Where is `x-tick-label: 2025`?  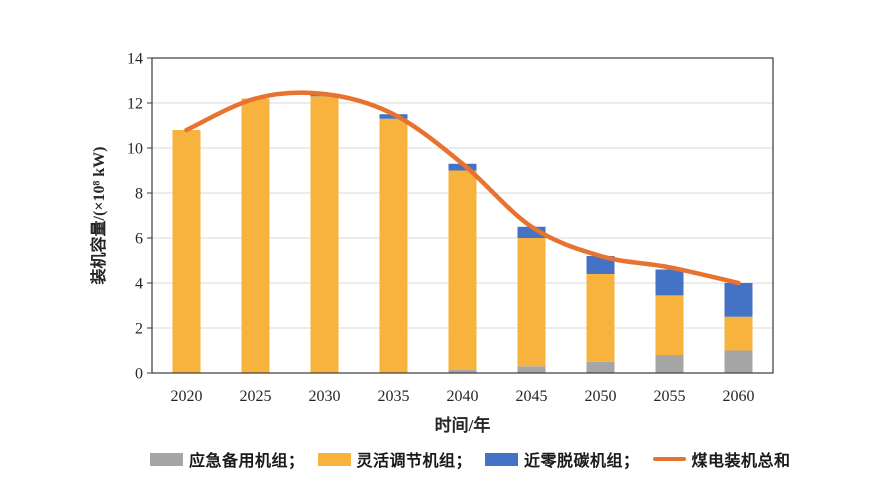
x-tick-label: 2025 is located at coordinates (256, 396).